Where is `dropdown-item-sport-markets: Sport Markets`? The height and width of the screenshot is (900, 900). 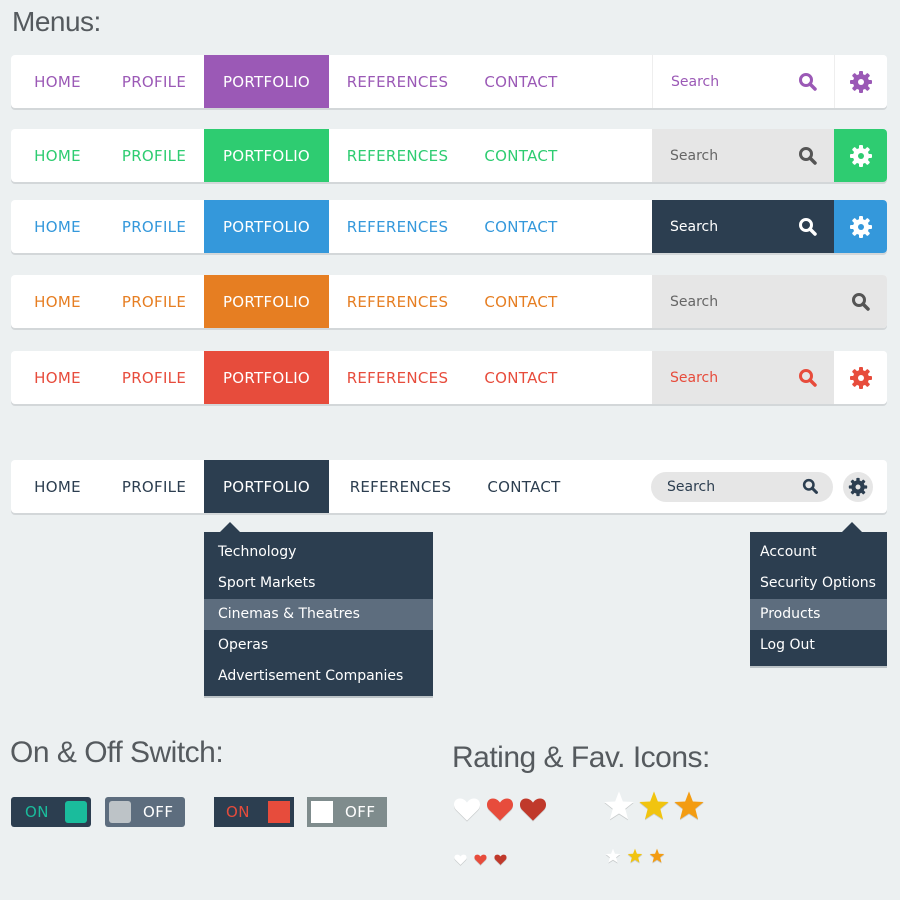 dropdown-item-sport-markets: Sport Markets is located at coordinates (267, 583).